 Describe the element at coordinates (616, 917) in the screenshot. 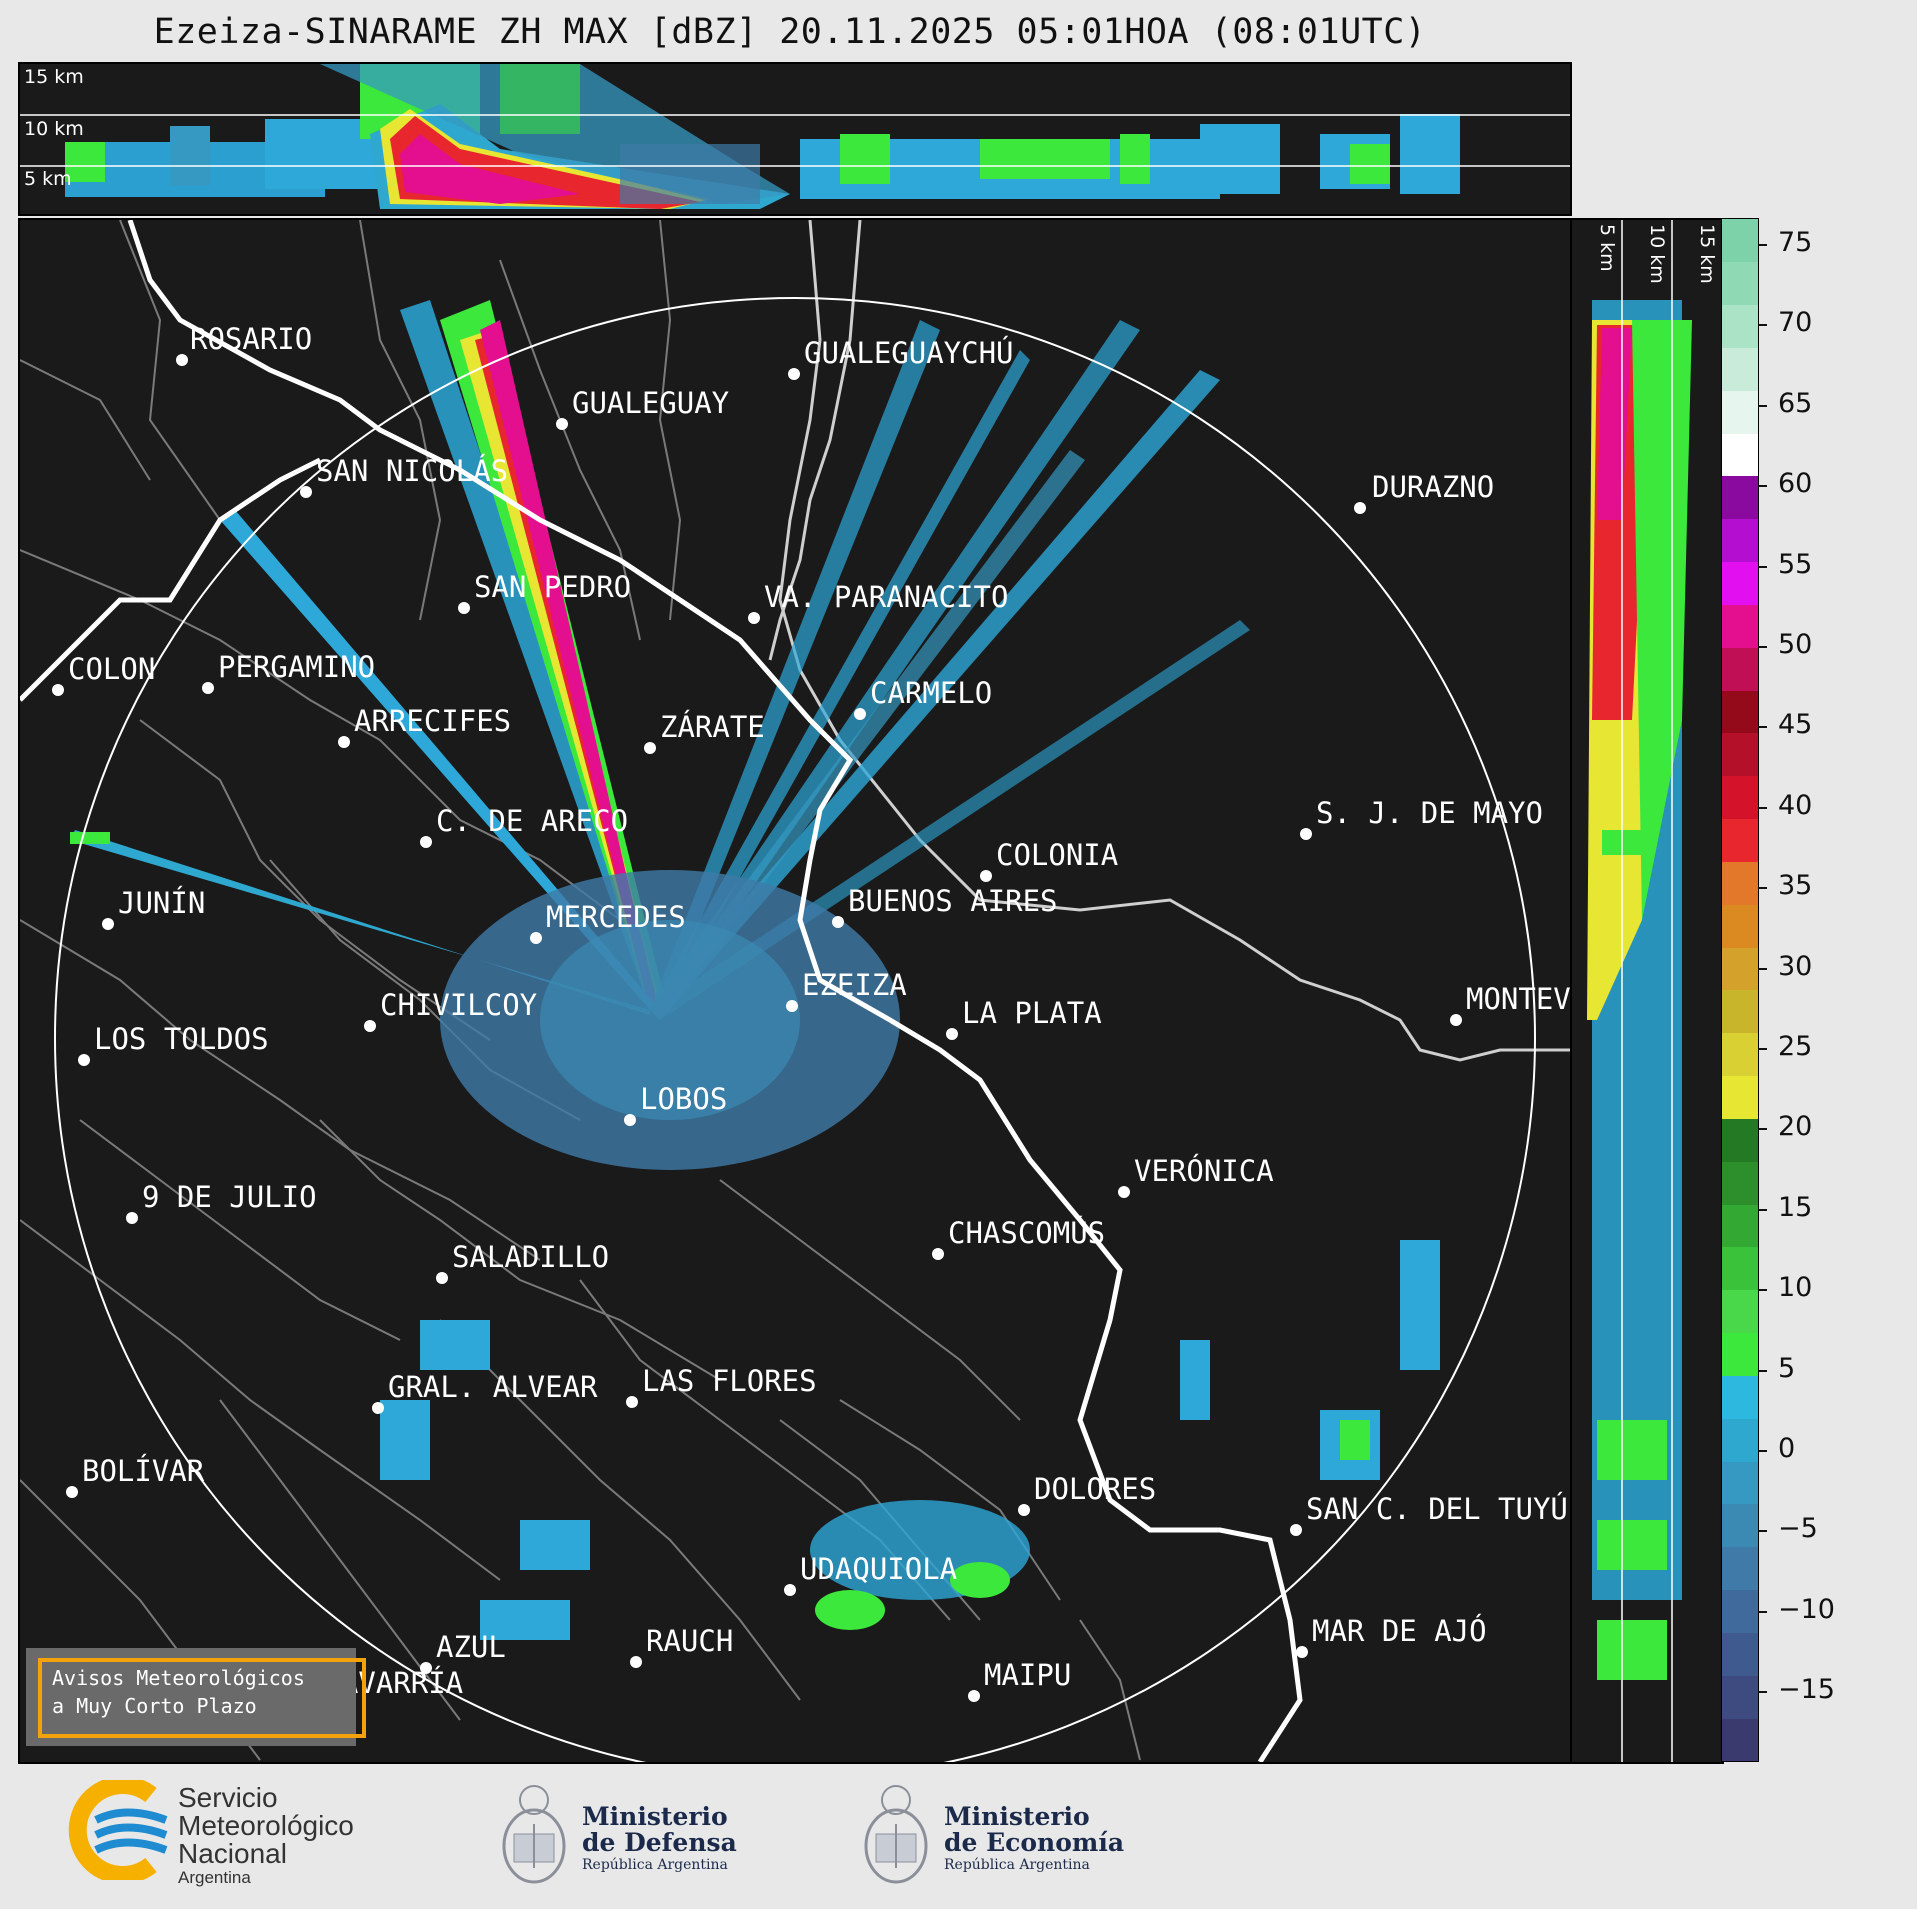

I see `city-label: MERCEDES` at that location.